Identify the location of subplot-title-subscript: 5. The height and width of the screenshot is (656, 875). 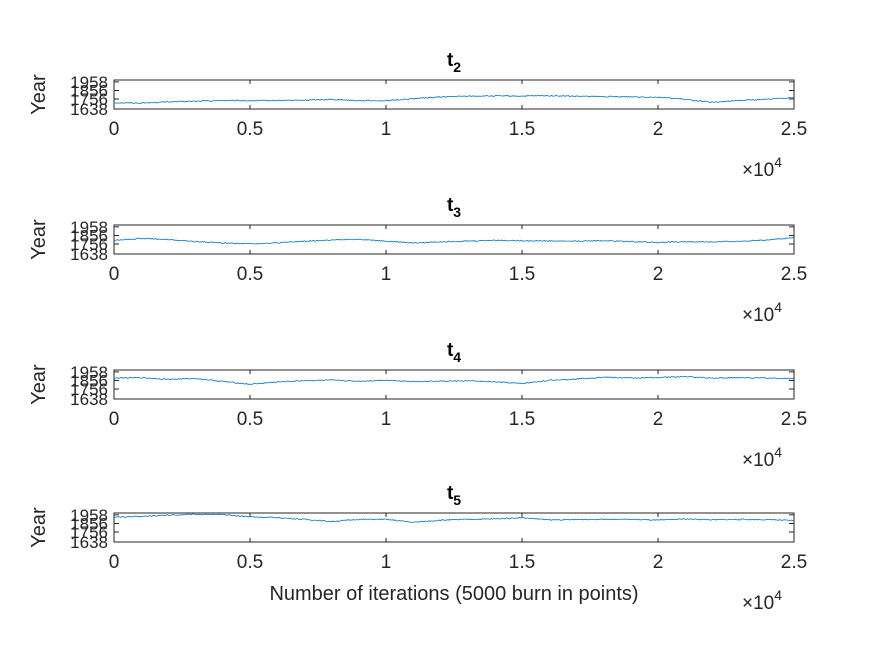
(457, 500).